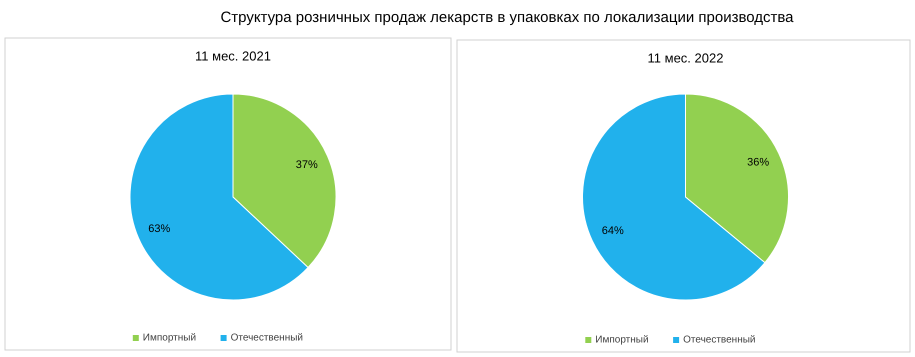  I want to click on chart-subtitle: 11 мес. 2021, so click(233, 56).